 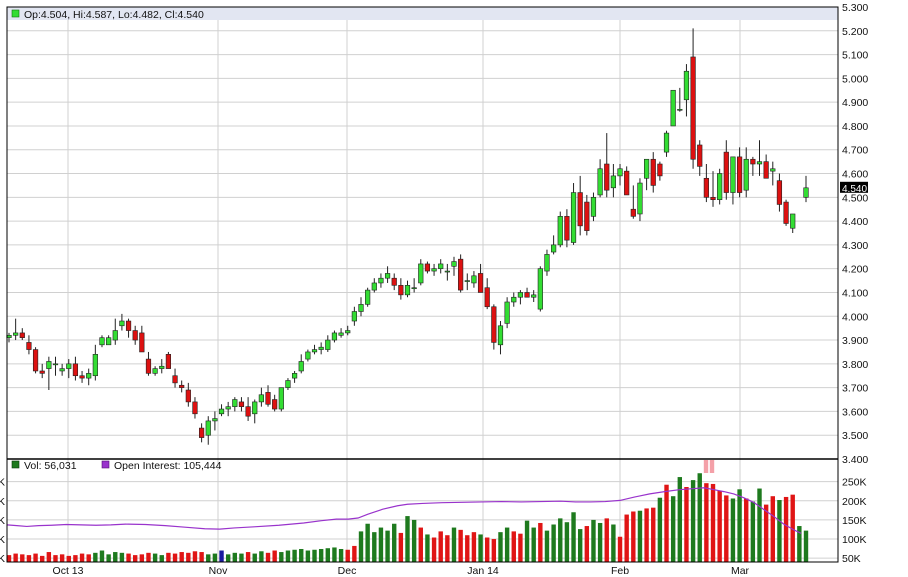 What do you see at coordinates (855, 436) in the screenshot?
I see `price-tick-label: 3.500` at bounding box center [855, 436].